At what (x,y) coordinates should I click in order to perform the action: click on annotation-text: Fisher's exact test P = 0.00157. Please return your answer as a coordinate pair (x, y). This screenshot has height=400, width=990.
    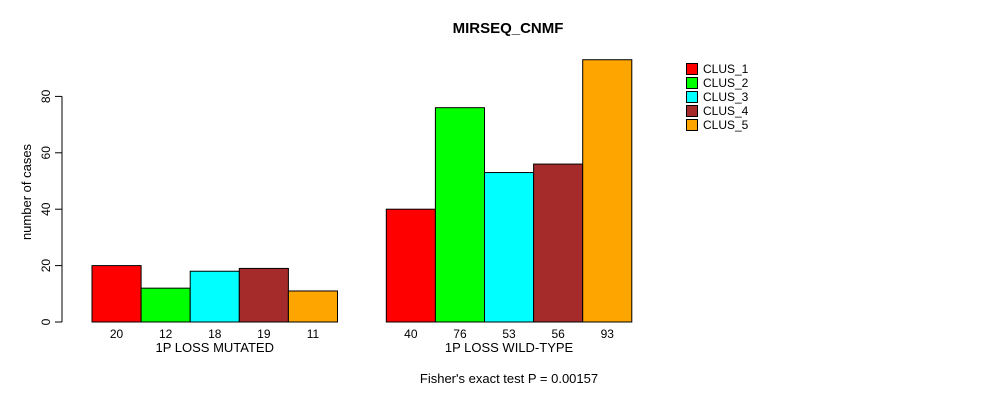
    Looking at the image, I should click on (509, 378).